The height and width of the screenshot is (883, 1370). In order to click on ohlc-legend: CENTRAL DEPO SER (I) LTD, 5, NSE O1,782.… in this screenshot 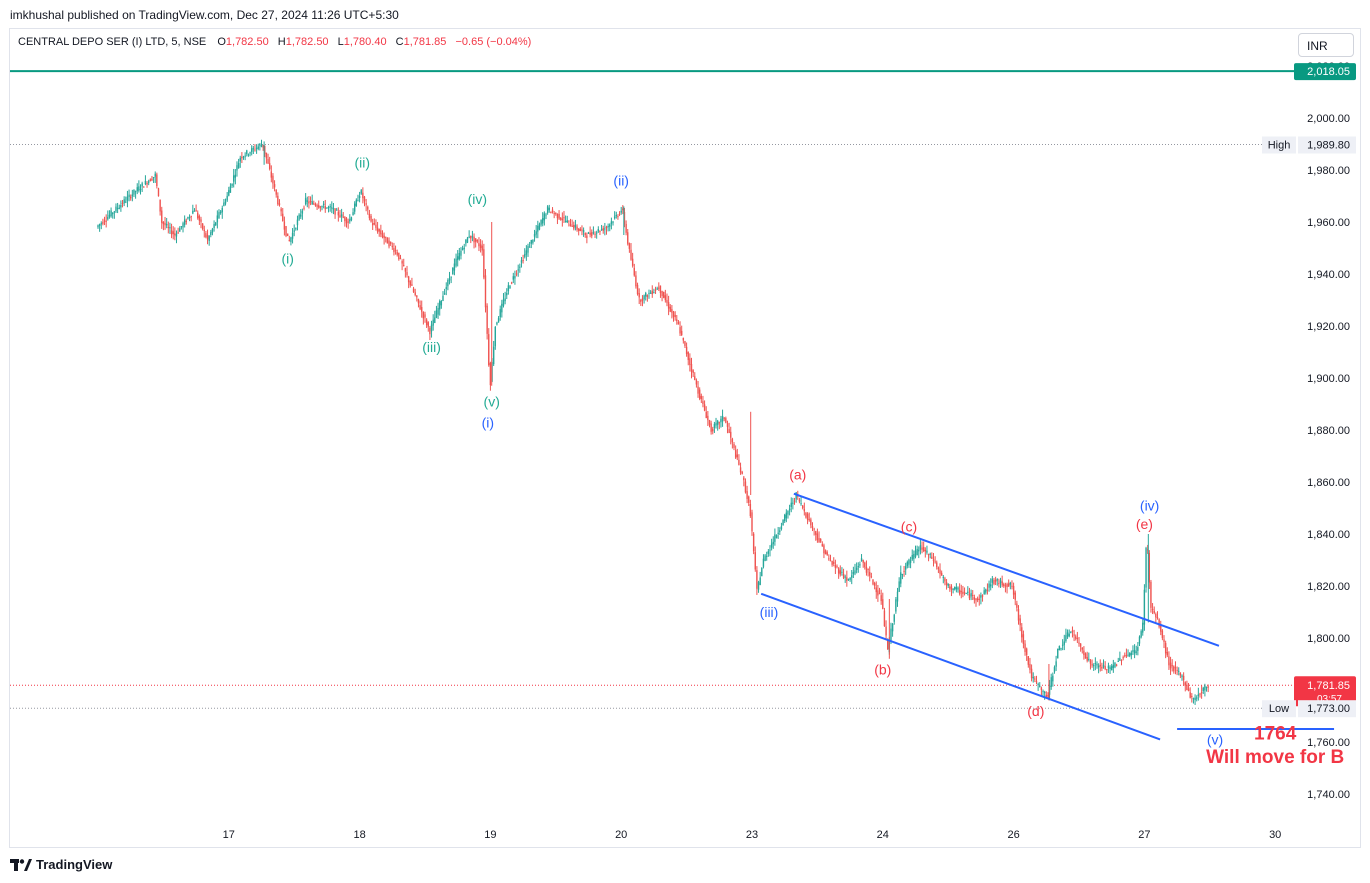, I will do `click(277, 42)`.